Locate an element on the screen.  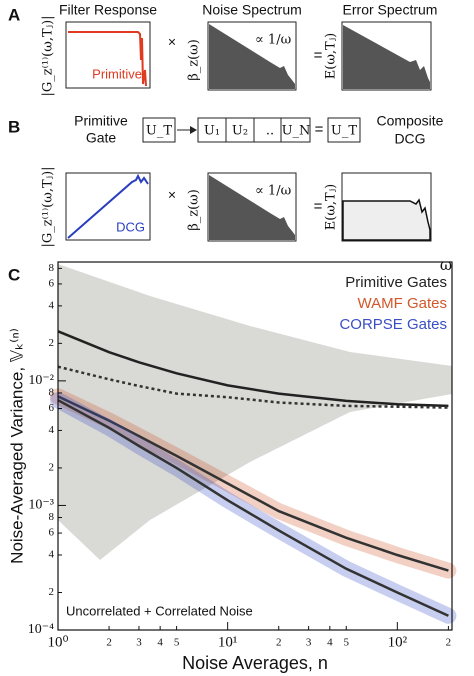
y-tick-label: 10⁻² is located at coordinates (41, 380).